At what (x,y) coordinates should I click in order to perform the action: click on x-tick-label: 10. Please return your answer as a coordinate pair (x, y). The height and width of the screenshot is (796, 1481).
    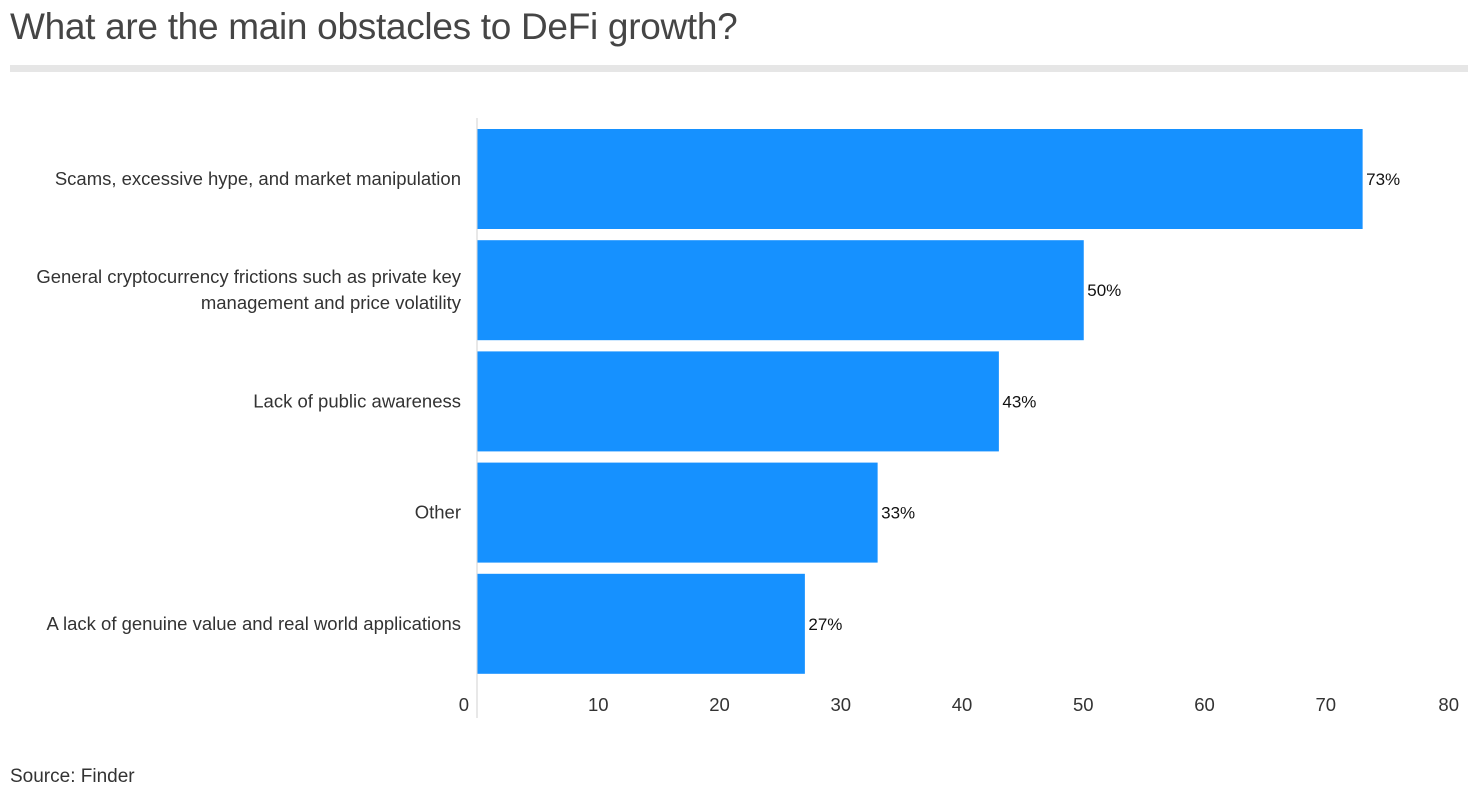
    Looking at the image, I should click on (598, 704).